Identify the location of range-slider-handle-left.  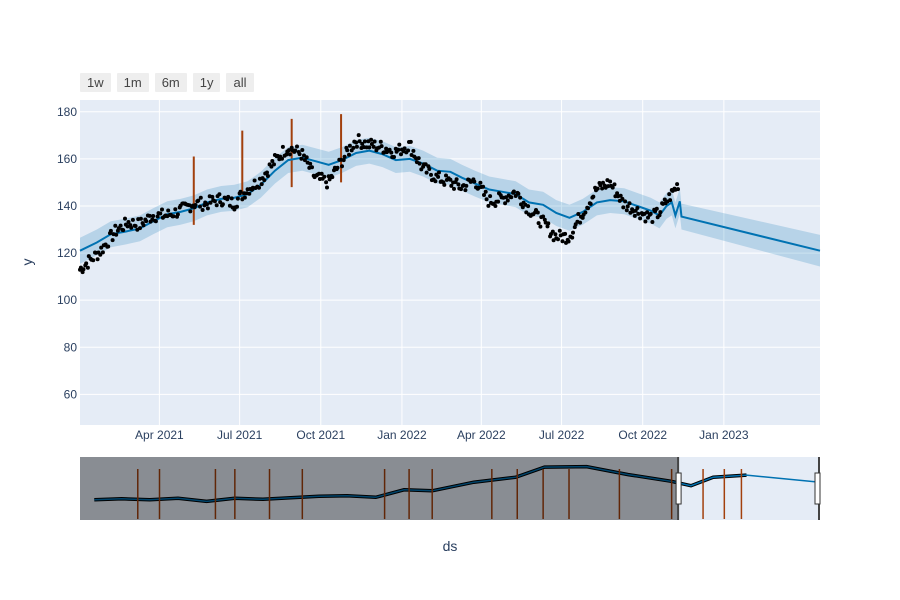
(678, 488).